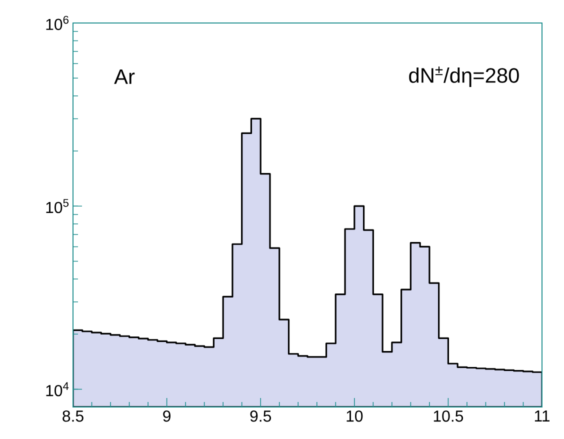 The width and height of the screenshot is (564, 439). Describe the element at coordinates (261, 416) in the screenshot. I see `x-tick-label: 9.5` at that location.